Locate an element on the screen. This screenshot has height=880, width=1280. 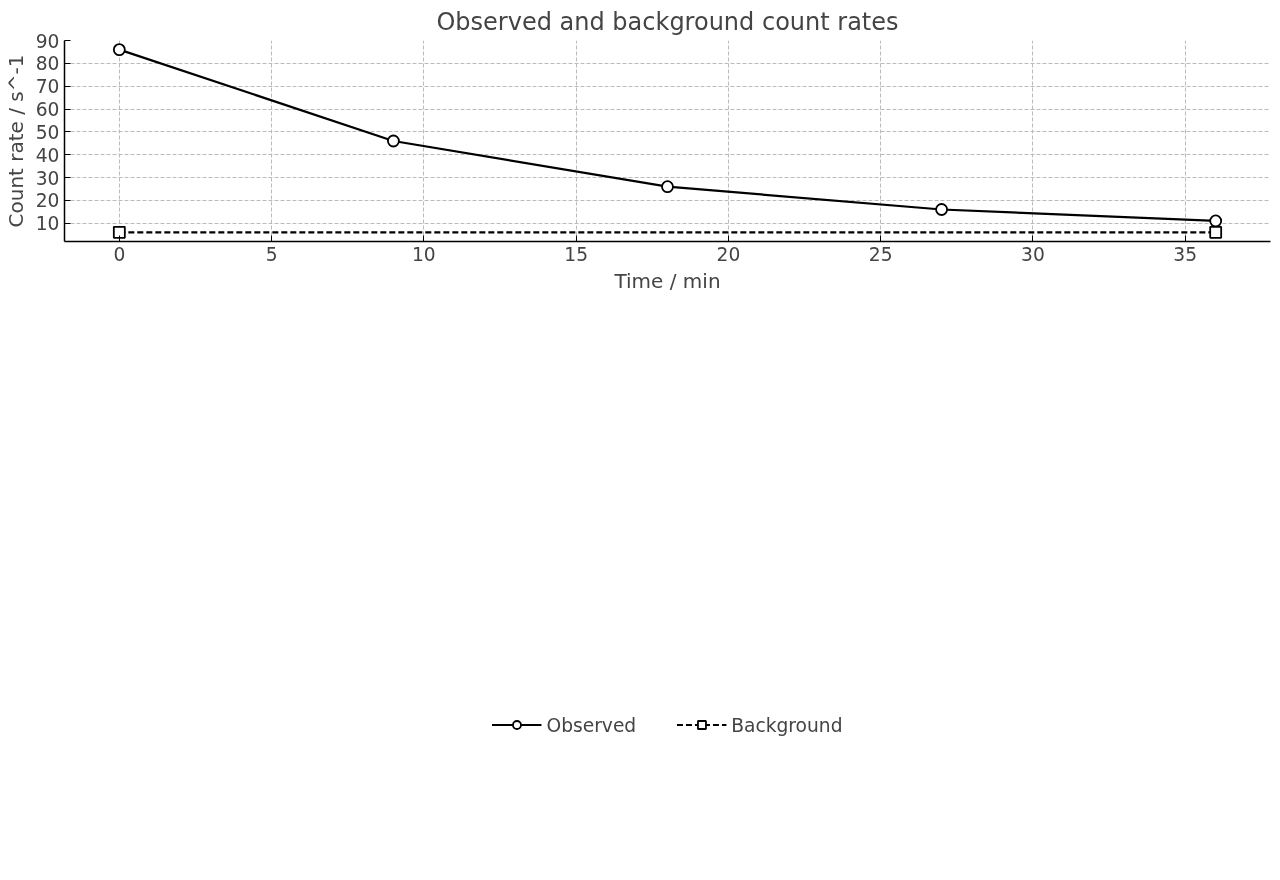
legend-label: Background is located at coordinates (787, 725).